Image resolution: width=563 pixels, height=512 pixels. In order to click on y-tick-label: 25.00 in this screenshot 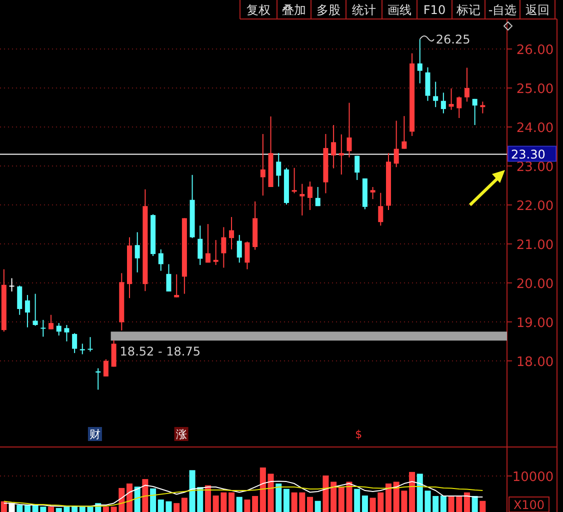, I will do `click(535, 89)`.